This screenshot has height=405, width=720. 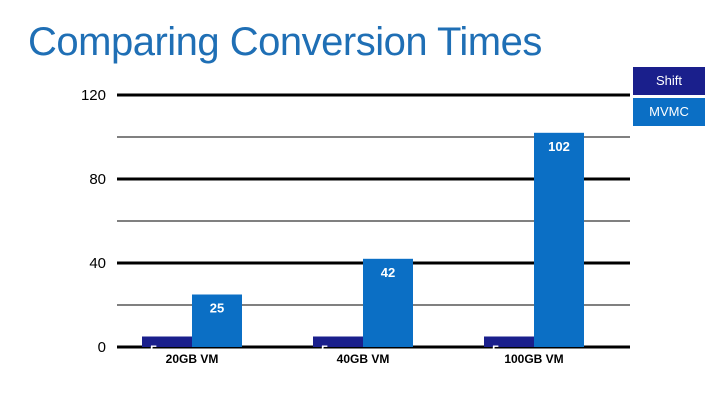 What do you see at coordinates (93, 221) in the screenshot?
I see `y-axis-ticks: 0 40 80 120` at bounding box center [93, 221].